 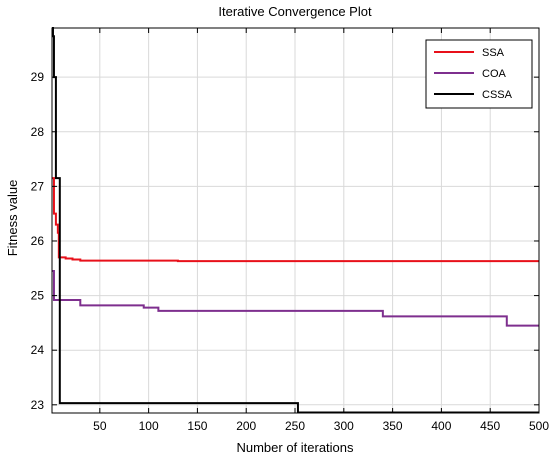 I want to click on y-tick-label: 26, so click(x=38, y=241).